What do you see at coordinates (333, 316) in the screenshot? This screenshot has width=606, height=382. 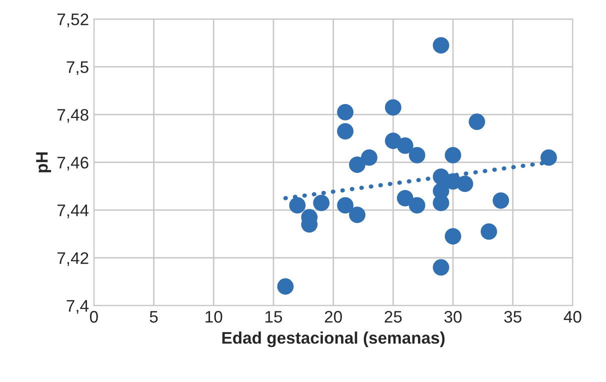 I see `x-tick-label: 20` at bounding box center [333, 316].